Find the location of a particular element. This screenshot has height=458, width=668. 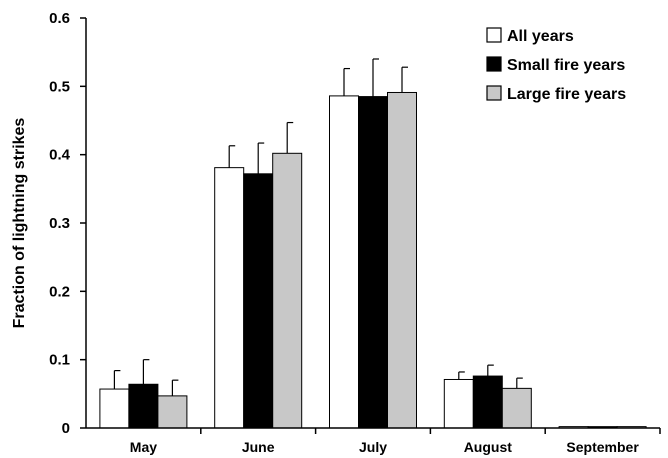

legend-swatch-all-years is located at coordinates (494, 35).